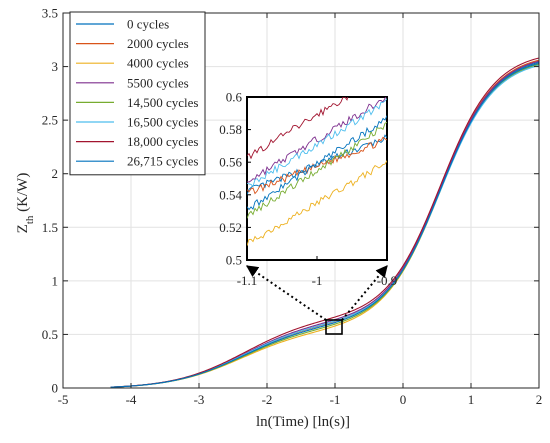 The width and height of the screenshot is (550, 443). What do you see at coordinates (286, 293) in the screenshot?
I see `zoom-connector-left` at bounding box center [286, 293].